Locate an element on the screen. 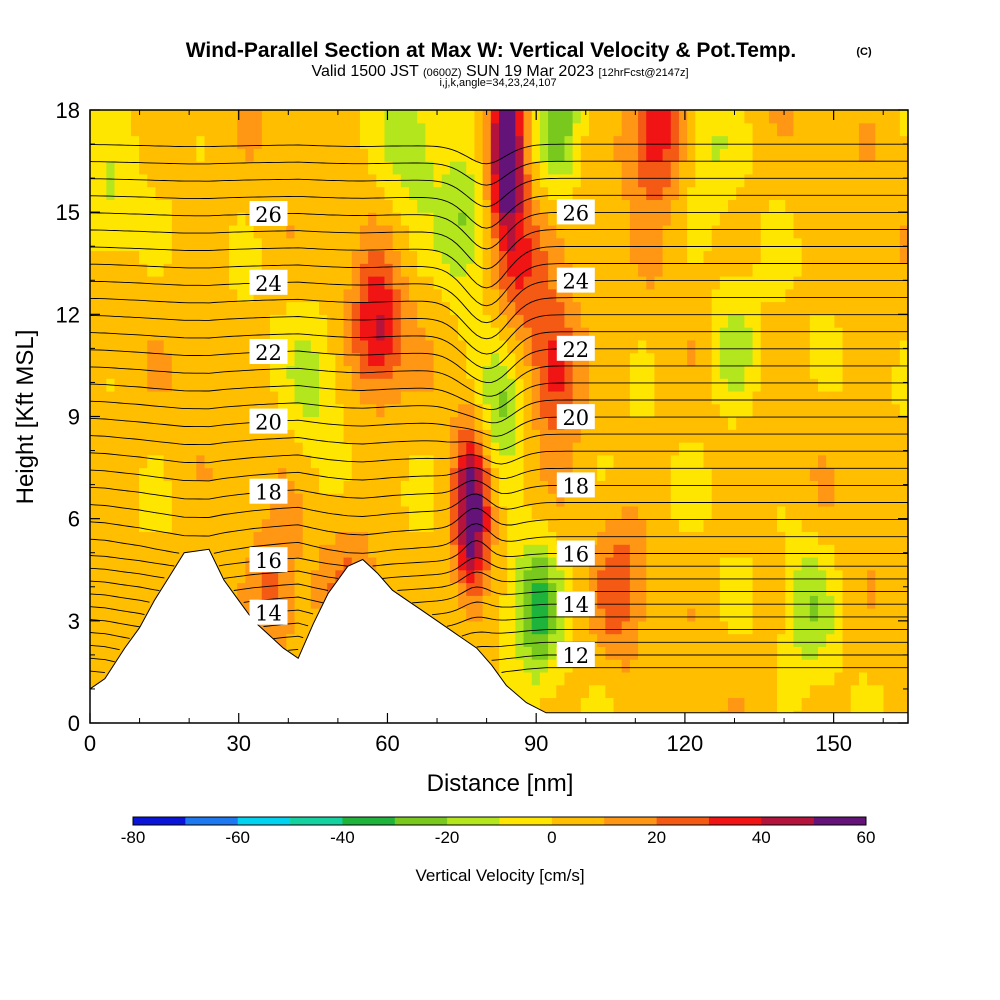 This screenshot has height=1000, width=1000. y-tick-label: 15 is located at coordinates (68, 212).